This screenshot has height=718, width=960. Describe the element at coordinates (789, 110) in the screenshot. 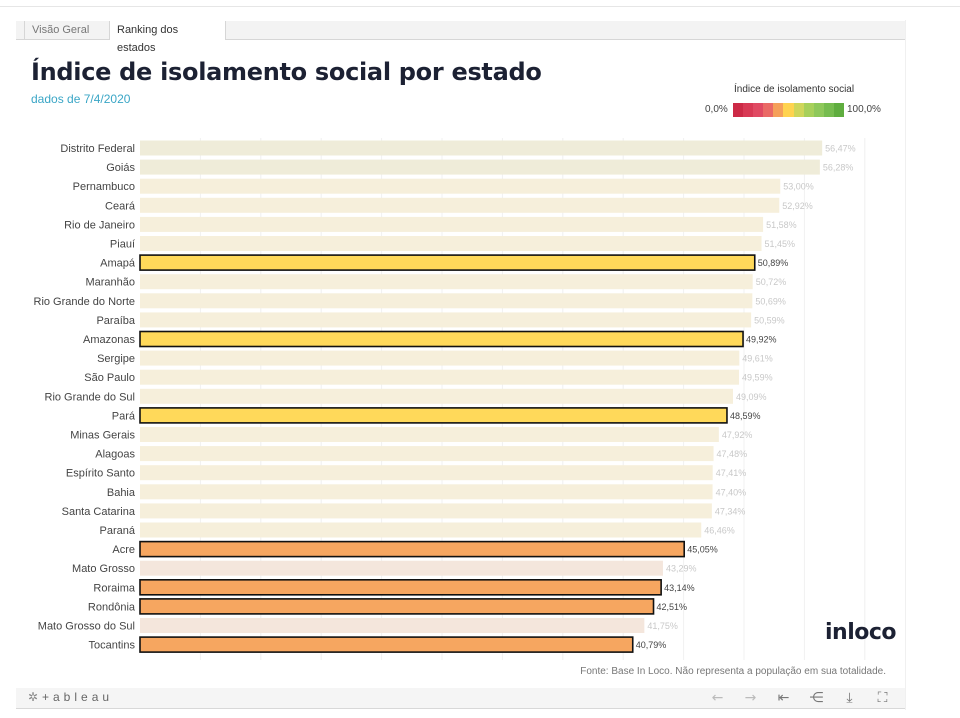

I see `color-legend` at that location.